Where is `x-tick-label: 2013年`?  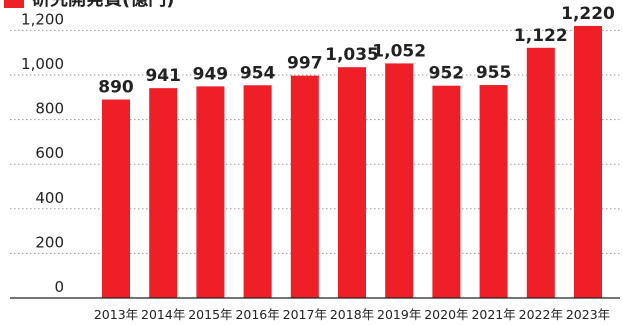
x-tick-label: 2013年 is located at coordinates (116, 314).